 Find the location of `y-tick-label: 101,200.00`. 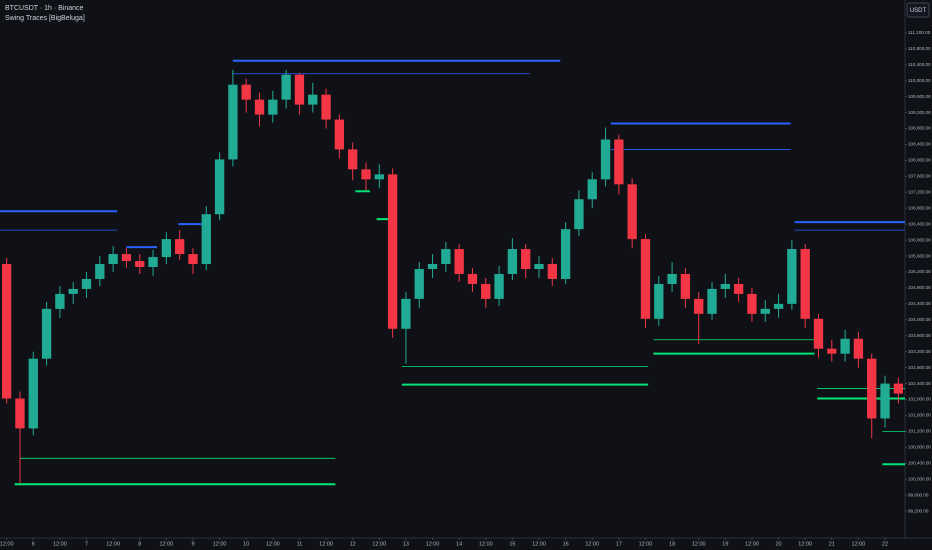

y-tick-label: 101,200.00 is located at coordinates (919, 431).